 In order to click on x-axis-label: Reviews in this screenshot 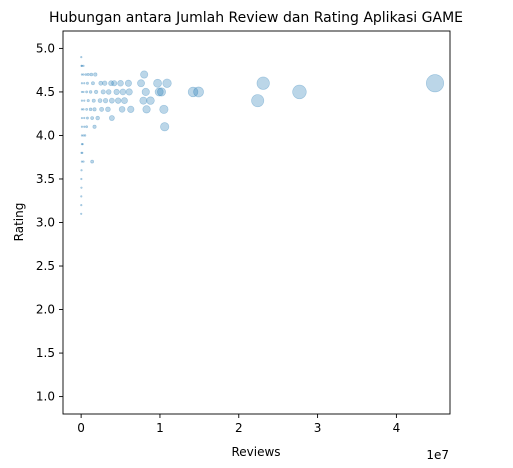, I will do `click(255, 452)`.